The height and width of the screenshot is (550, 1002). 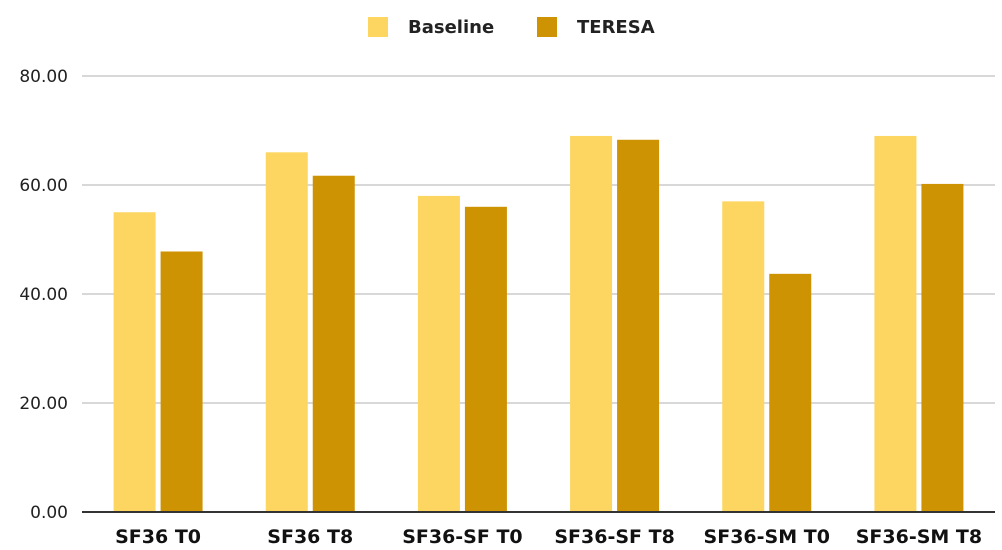 I want to click on legend-swatch-baseline, so click(x=378, y=27).